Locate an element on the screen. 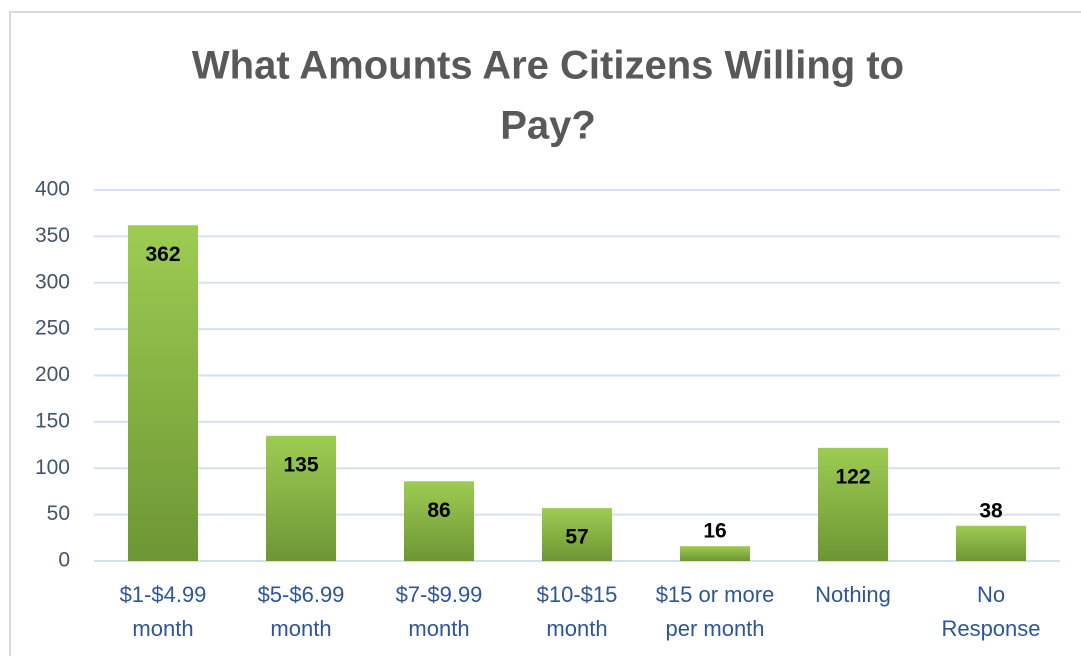 The height and width of the screenshot is (656, 1081). data-label: 122 is located at coordinates (852, 476).